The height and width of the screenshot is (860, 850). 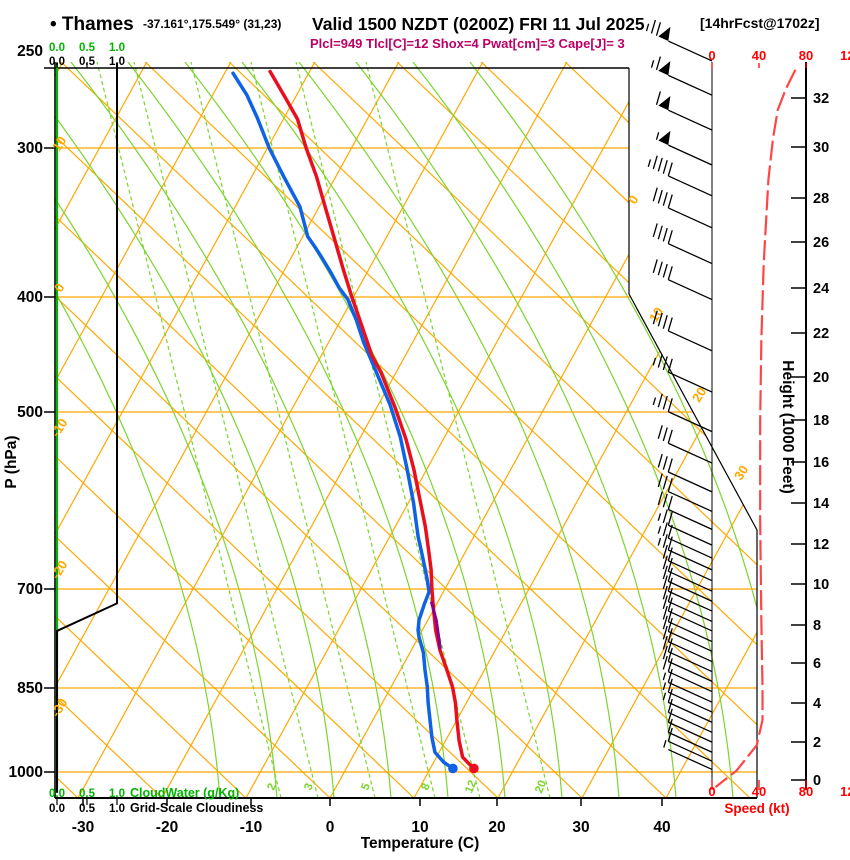 I want to click on svg-text: 32, so click(x=821, y=99).